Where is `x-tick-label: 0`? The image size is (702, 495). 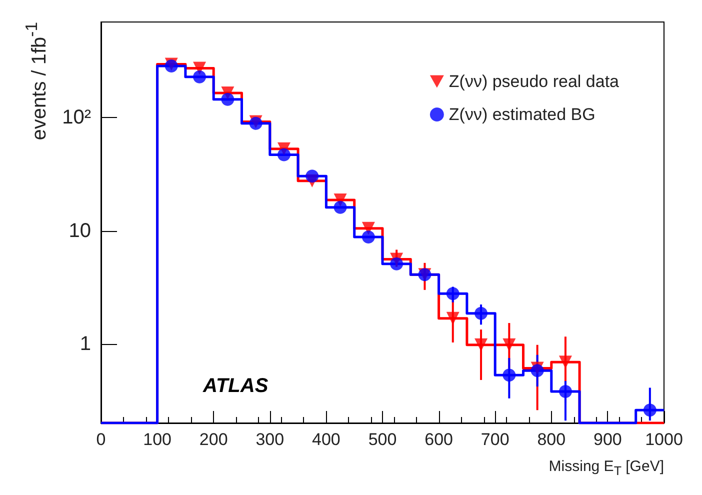
x-tick-label: 0 is located at coordinates (101, 439).